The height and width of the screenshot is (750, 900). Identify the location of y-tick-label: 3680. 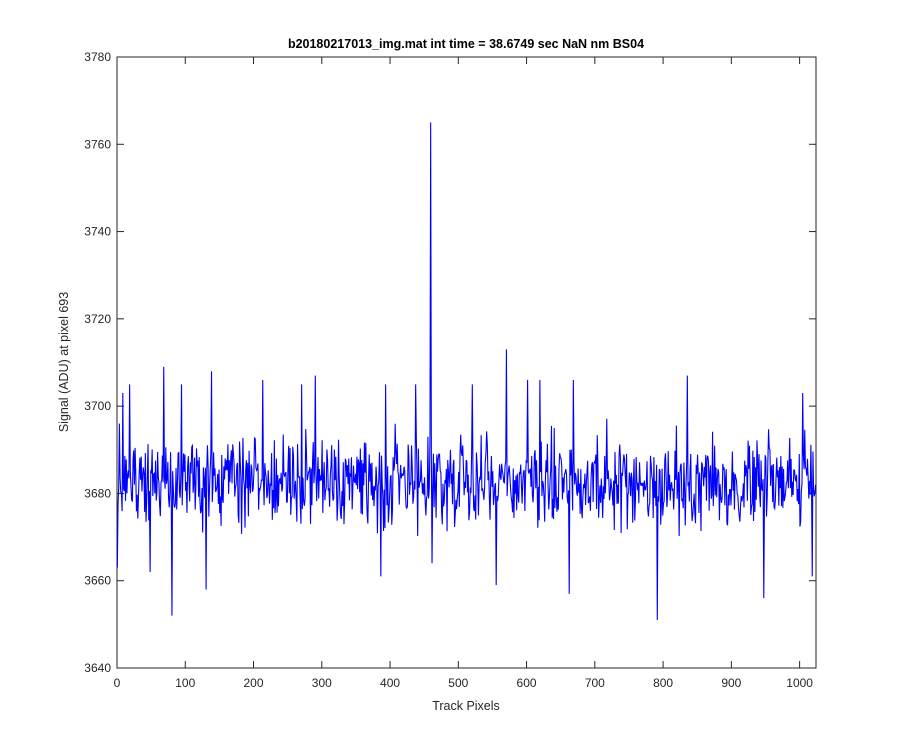
(97, 493).